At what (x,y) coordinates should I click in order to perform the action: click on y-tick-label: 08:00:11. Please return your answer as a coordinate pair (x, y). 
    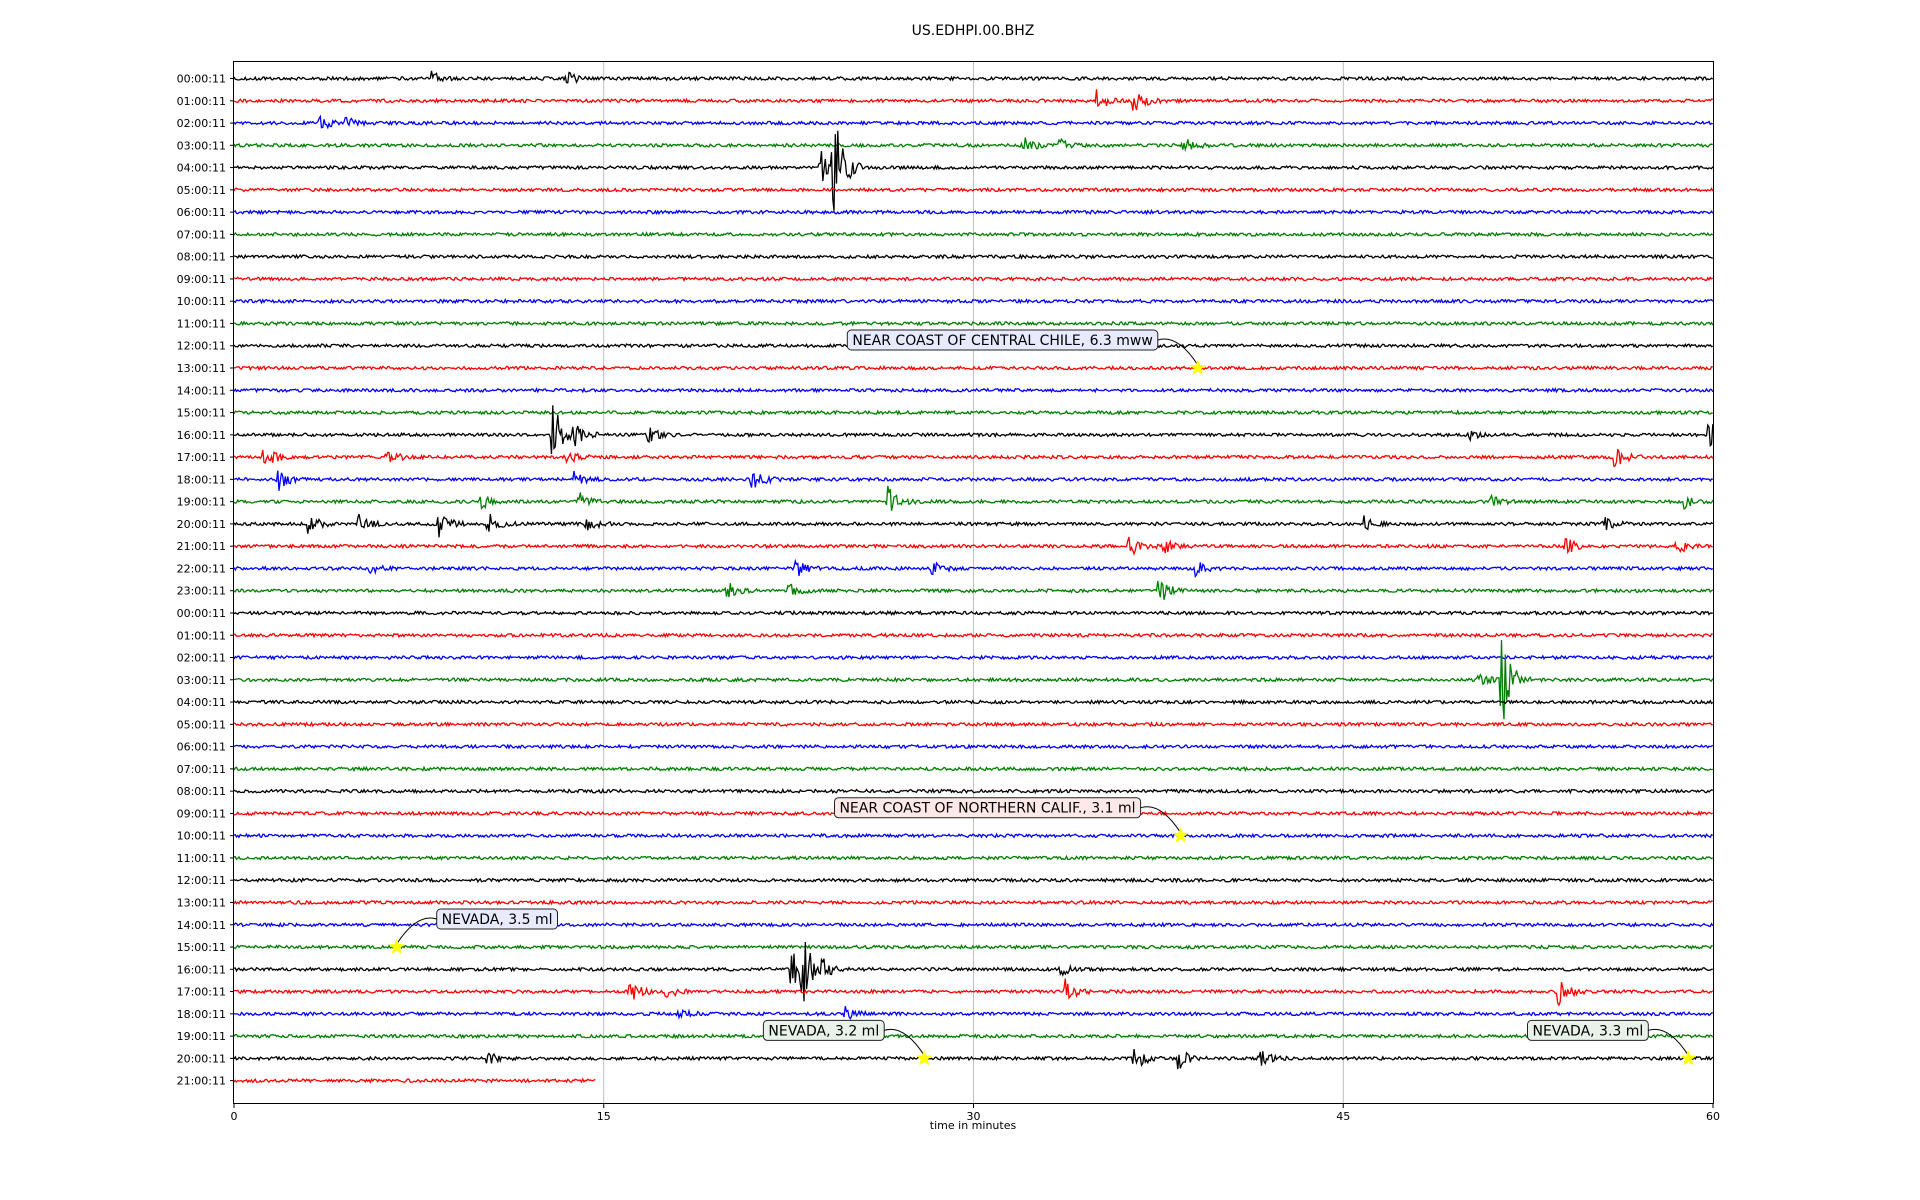
    Looking at the image, I should click on (201, 257).